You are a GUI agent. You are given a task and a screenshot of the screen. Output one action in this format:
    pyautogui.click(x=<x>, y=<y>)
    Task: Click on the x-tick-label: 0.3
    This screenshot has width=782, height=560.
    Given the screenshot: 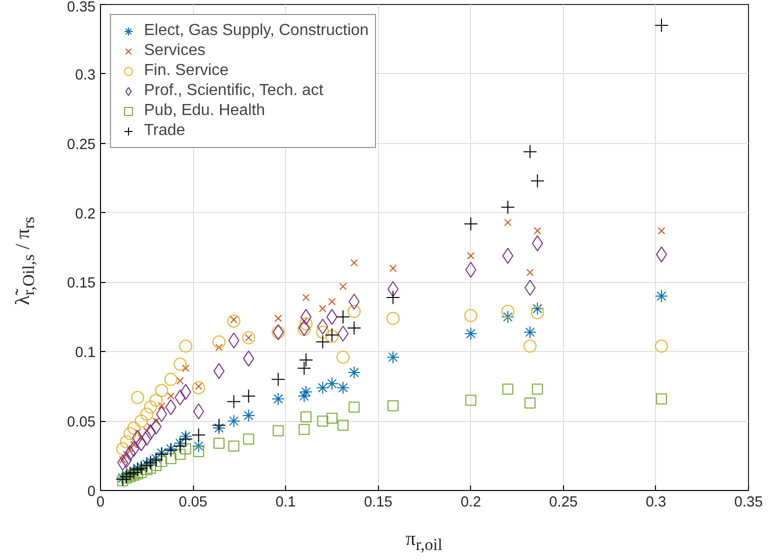 What is the action you would take?
    pyautogui.click(x=656, y=502)
    